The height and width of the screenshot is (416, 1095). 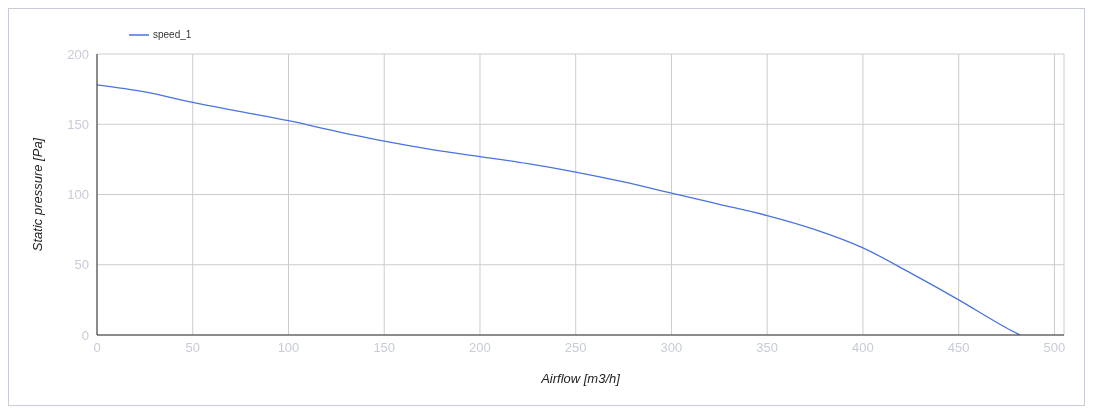 What do you see at coordinates (580, 378) in the screenshot?
I see `x-axis-title: Airflow [m3/h]` at bounding box center [580, 378].